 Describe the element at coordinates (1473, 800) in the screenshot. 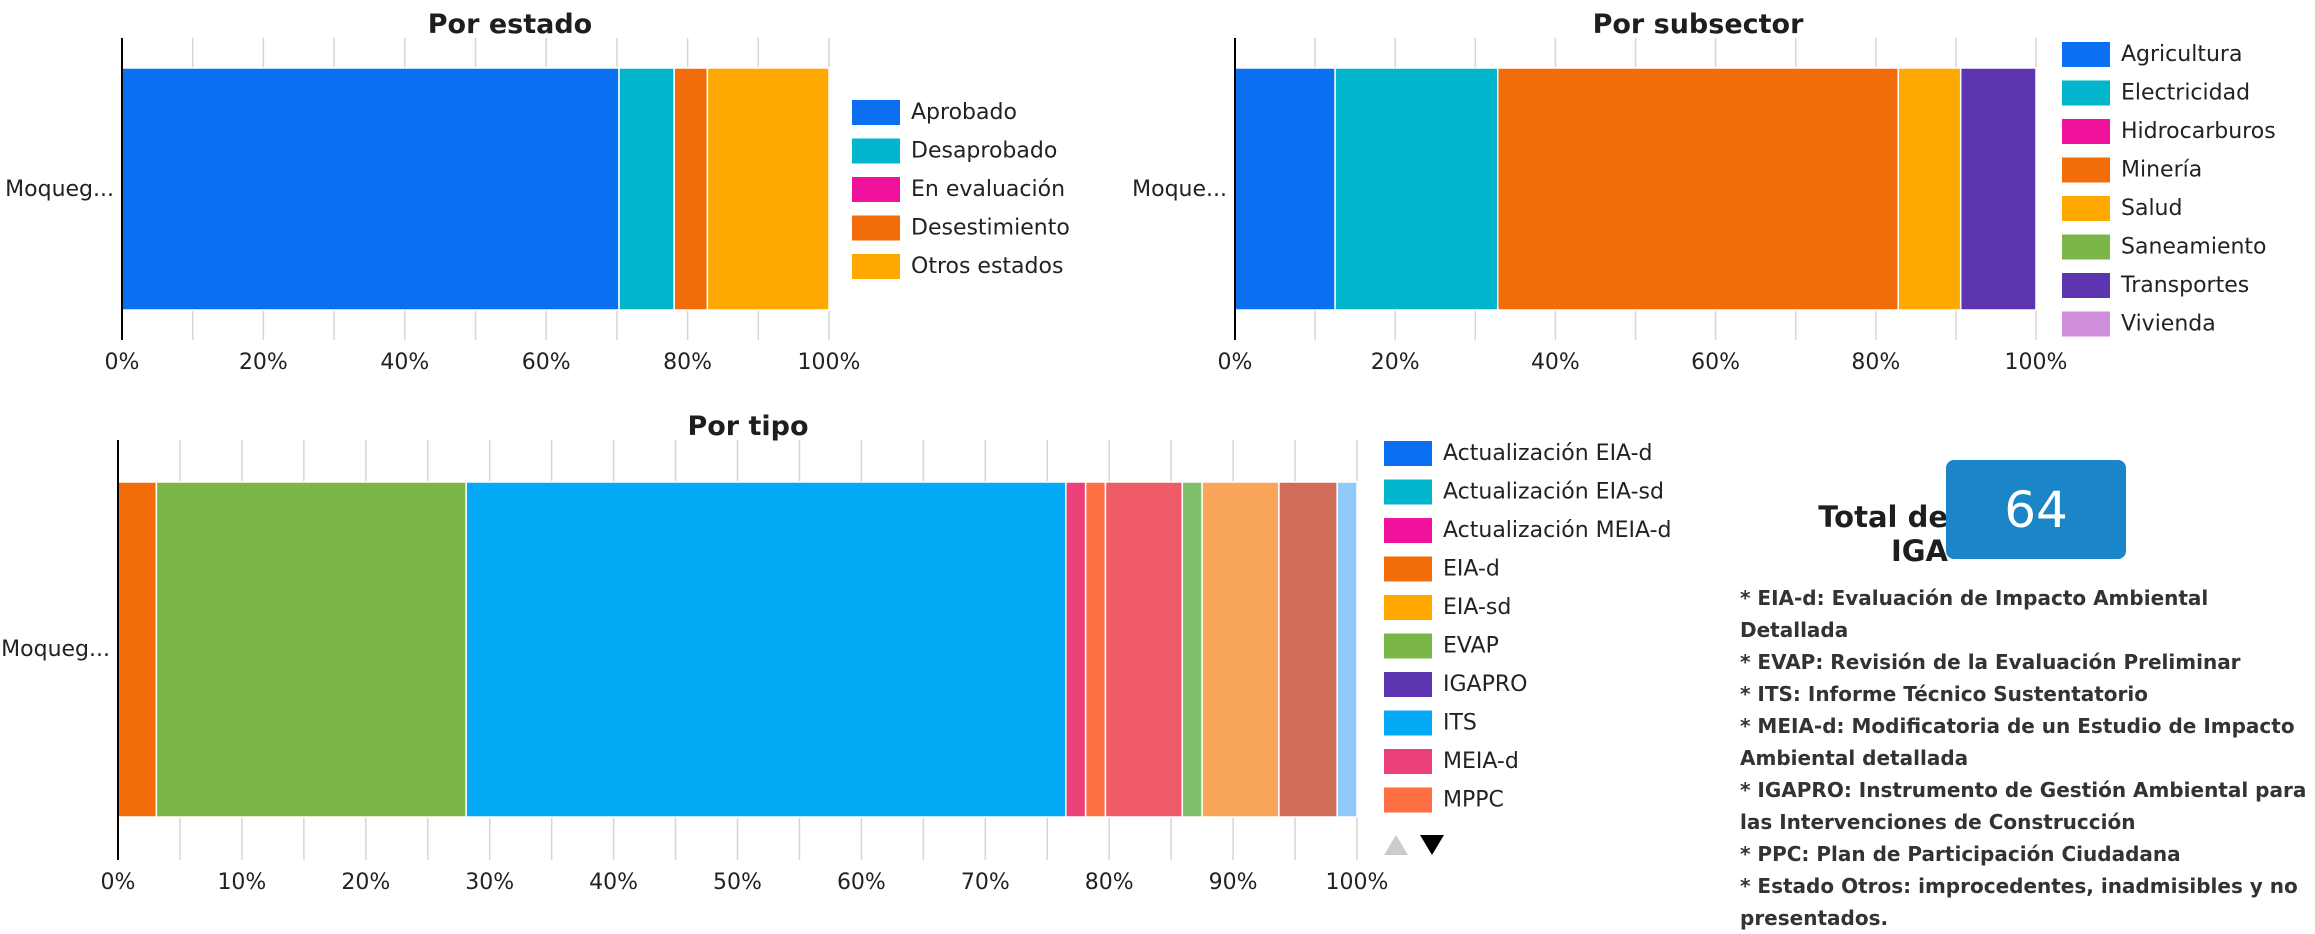

I see `legend-label: MPPC` at that location.